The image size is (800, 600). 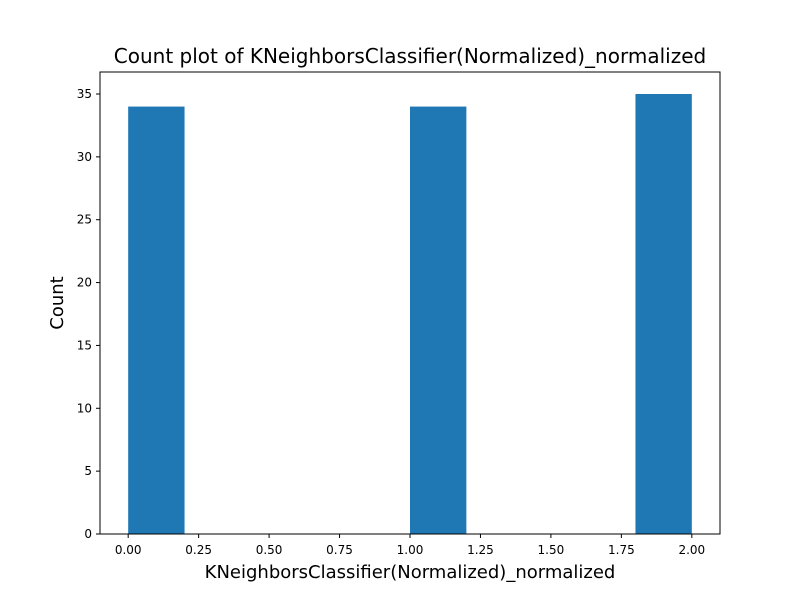 I want to click on y-tick-label-3: 15, so click(x=84, y=345).